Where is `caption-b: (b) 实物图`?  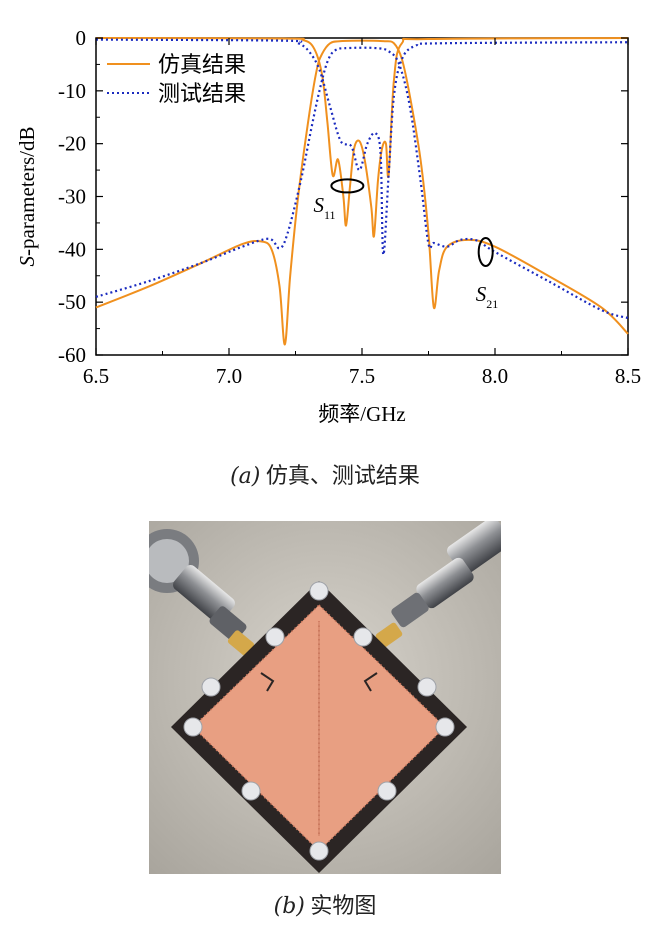 caption-b: (b) 实物图 is located at coordinates (325, 904).